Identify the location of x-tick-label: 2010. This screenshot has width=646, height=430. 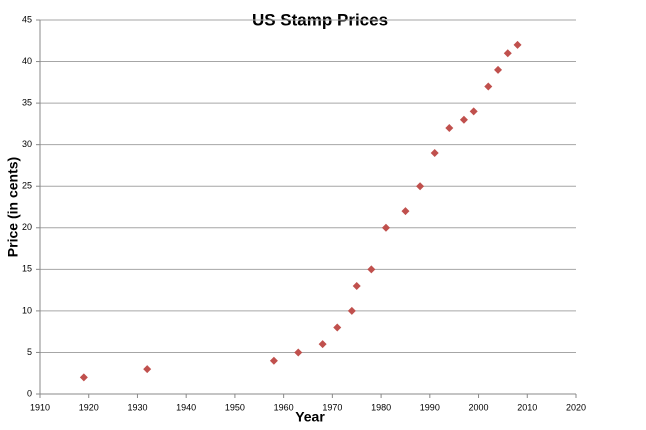
(527, 407).